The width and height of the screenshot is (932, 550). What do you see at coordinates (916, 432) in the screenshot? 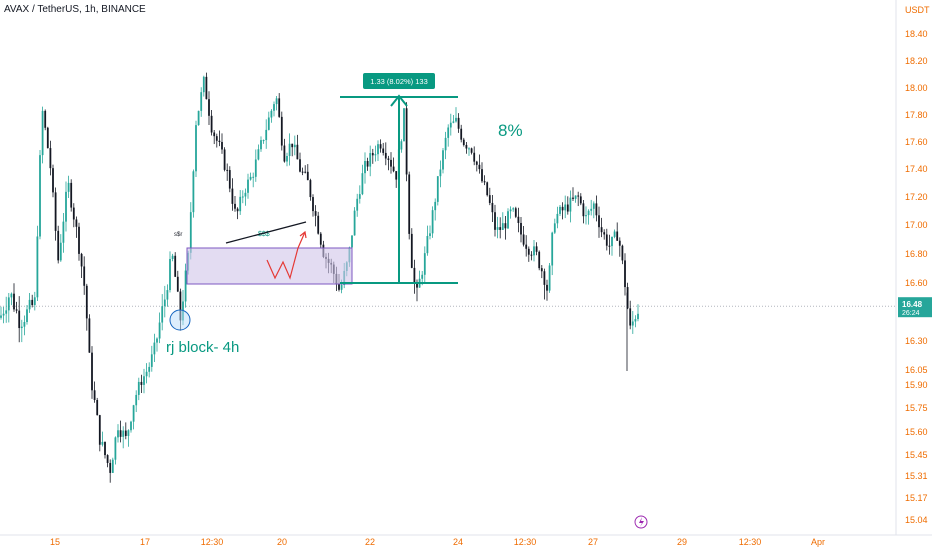
I see `y-tick-label: 15.60` at bounding box center [916, 432].